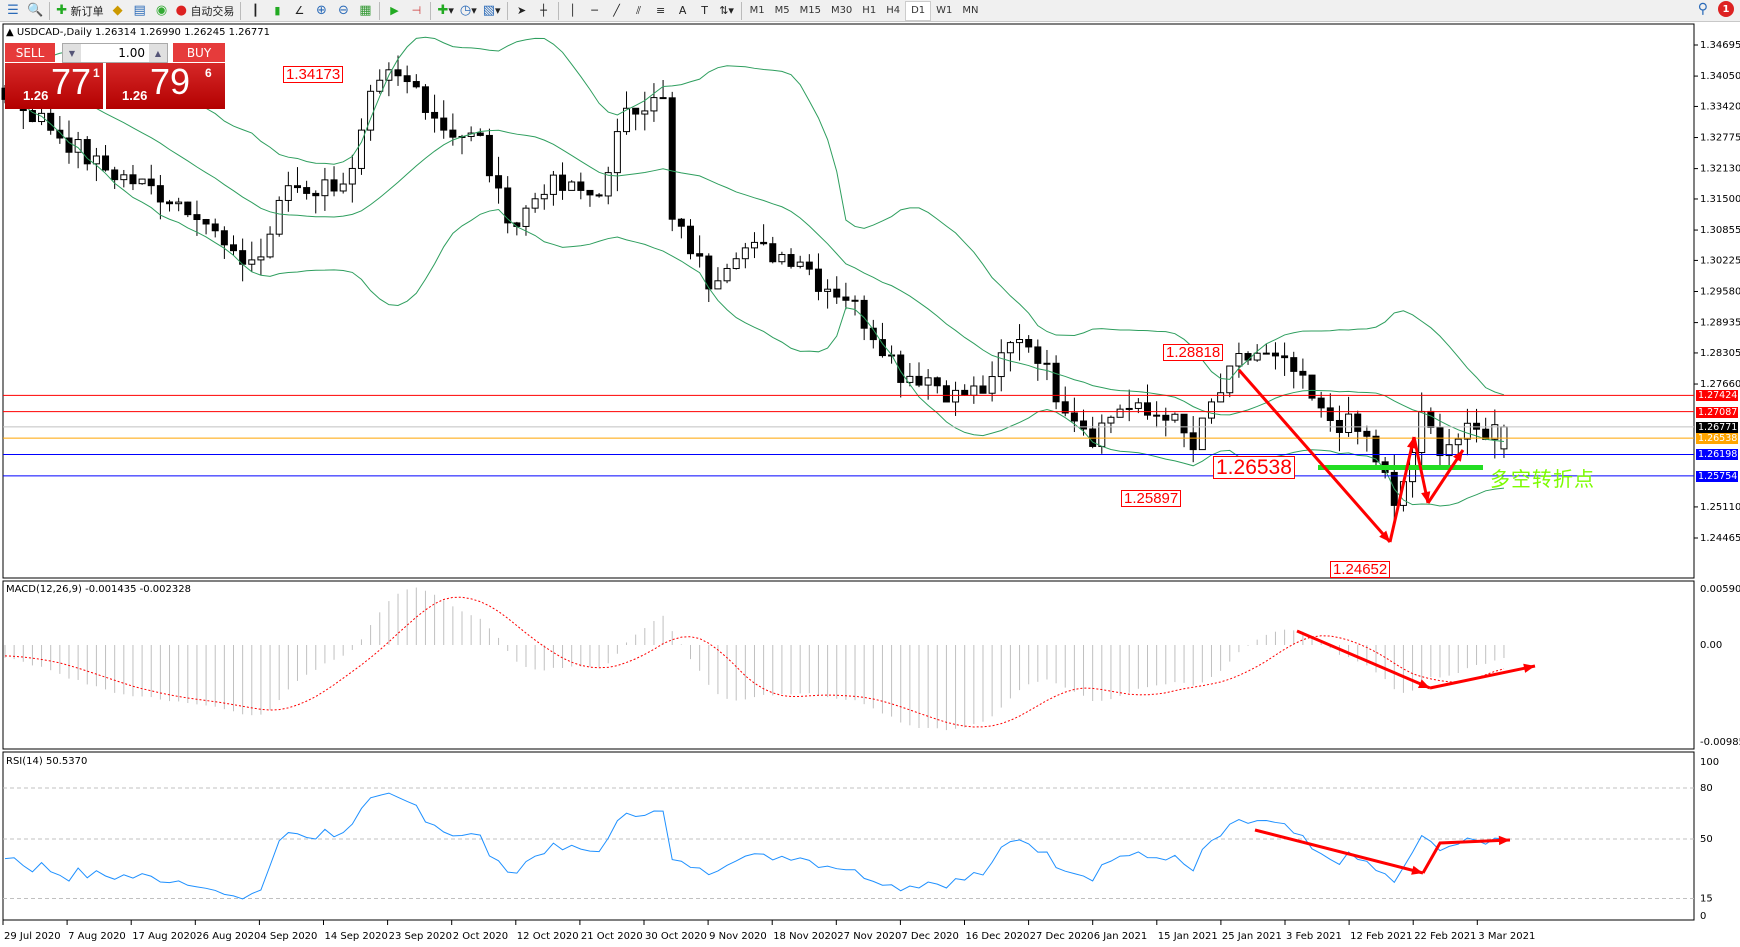 This screenshot has height=947, width=1740. Describe the element at coordinates (810, 10) in the screenshot. I see `timeframe-m15: M15` at that location.